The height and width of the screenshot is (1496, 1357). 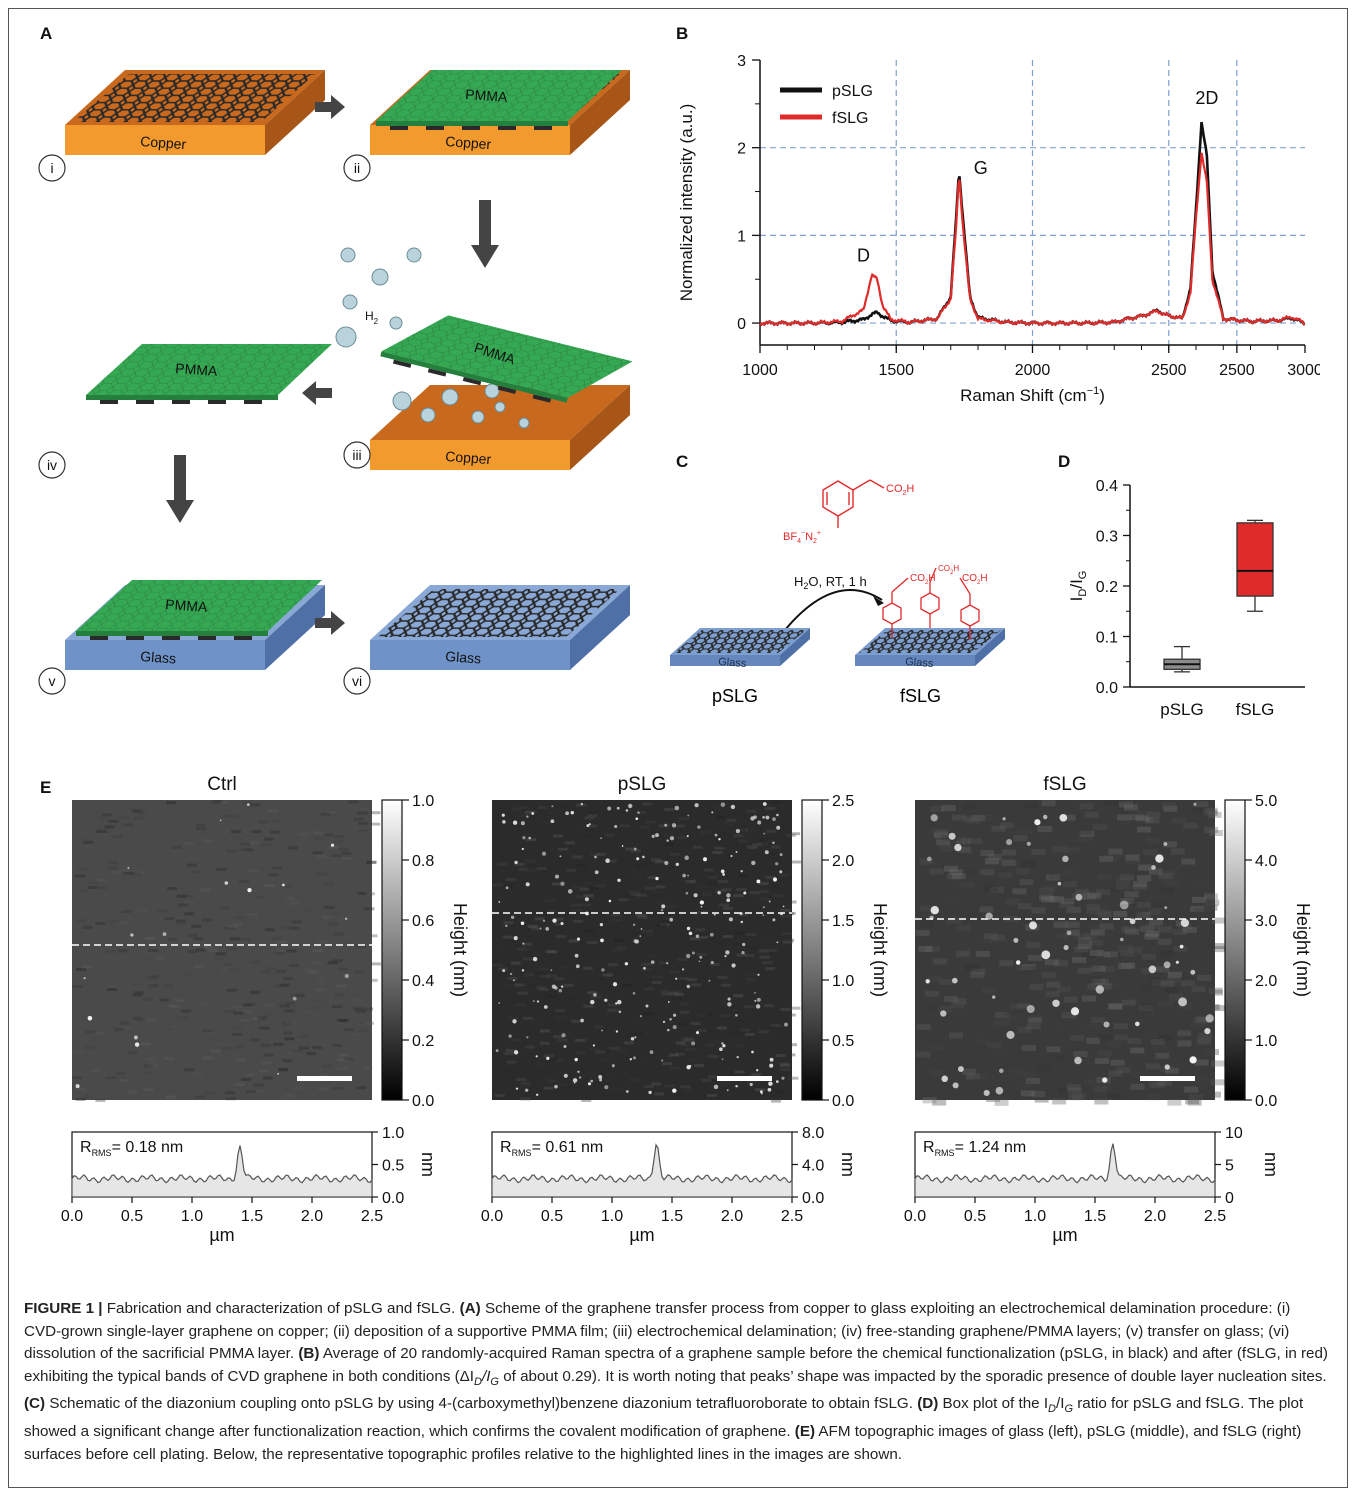 What do you see at coordinates (1234, 1133) in the screenshot?
I see `profile-y-tick-label: 10` at bounding box center [1234, 1133].